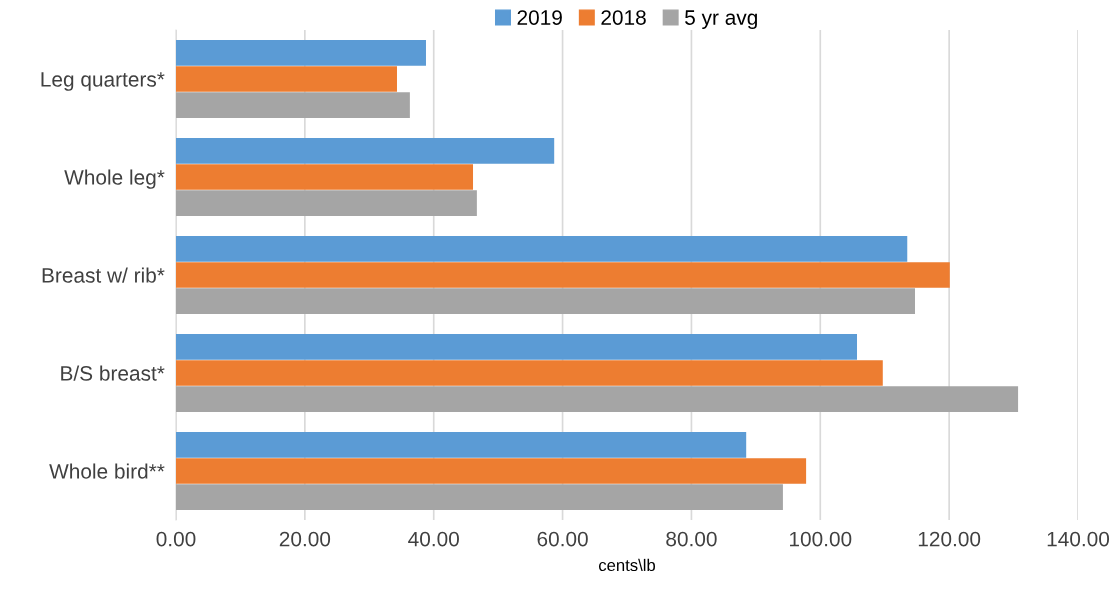 The height and width of the screenshot is (589, 1119). Describe the element at coordinates (103, 275) in the screenshot. I see `y-tick-label: Breast w/ rib*` at that location.